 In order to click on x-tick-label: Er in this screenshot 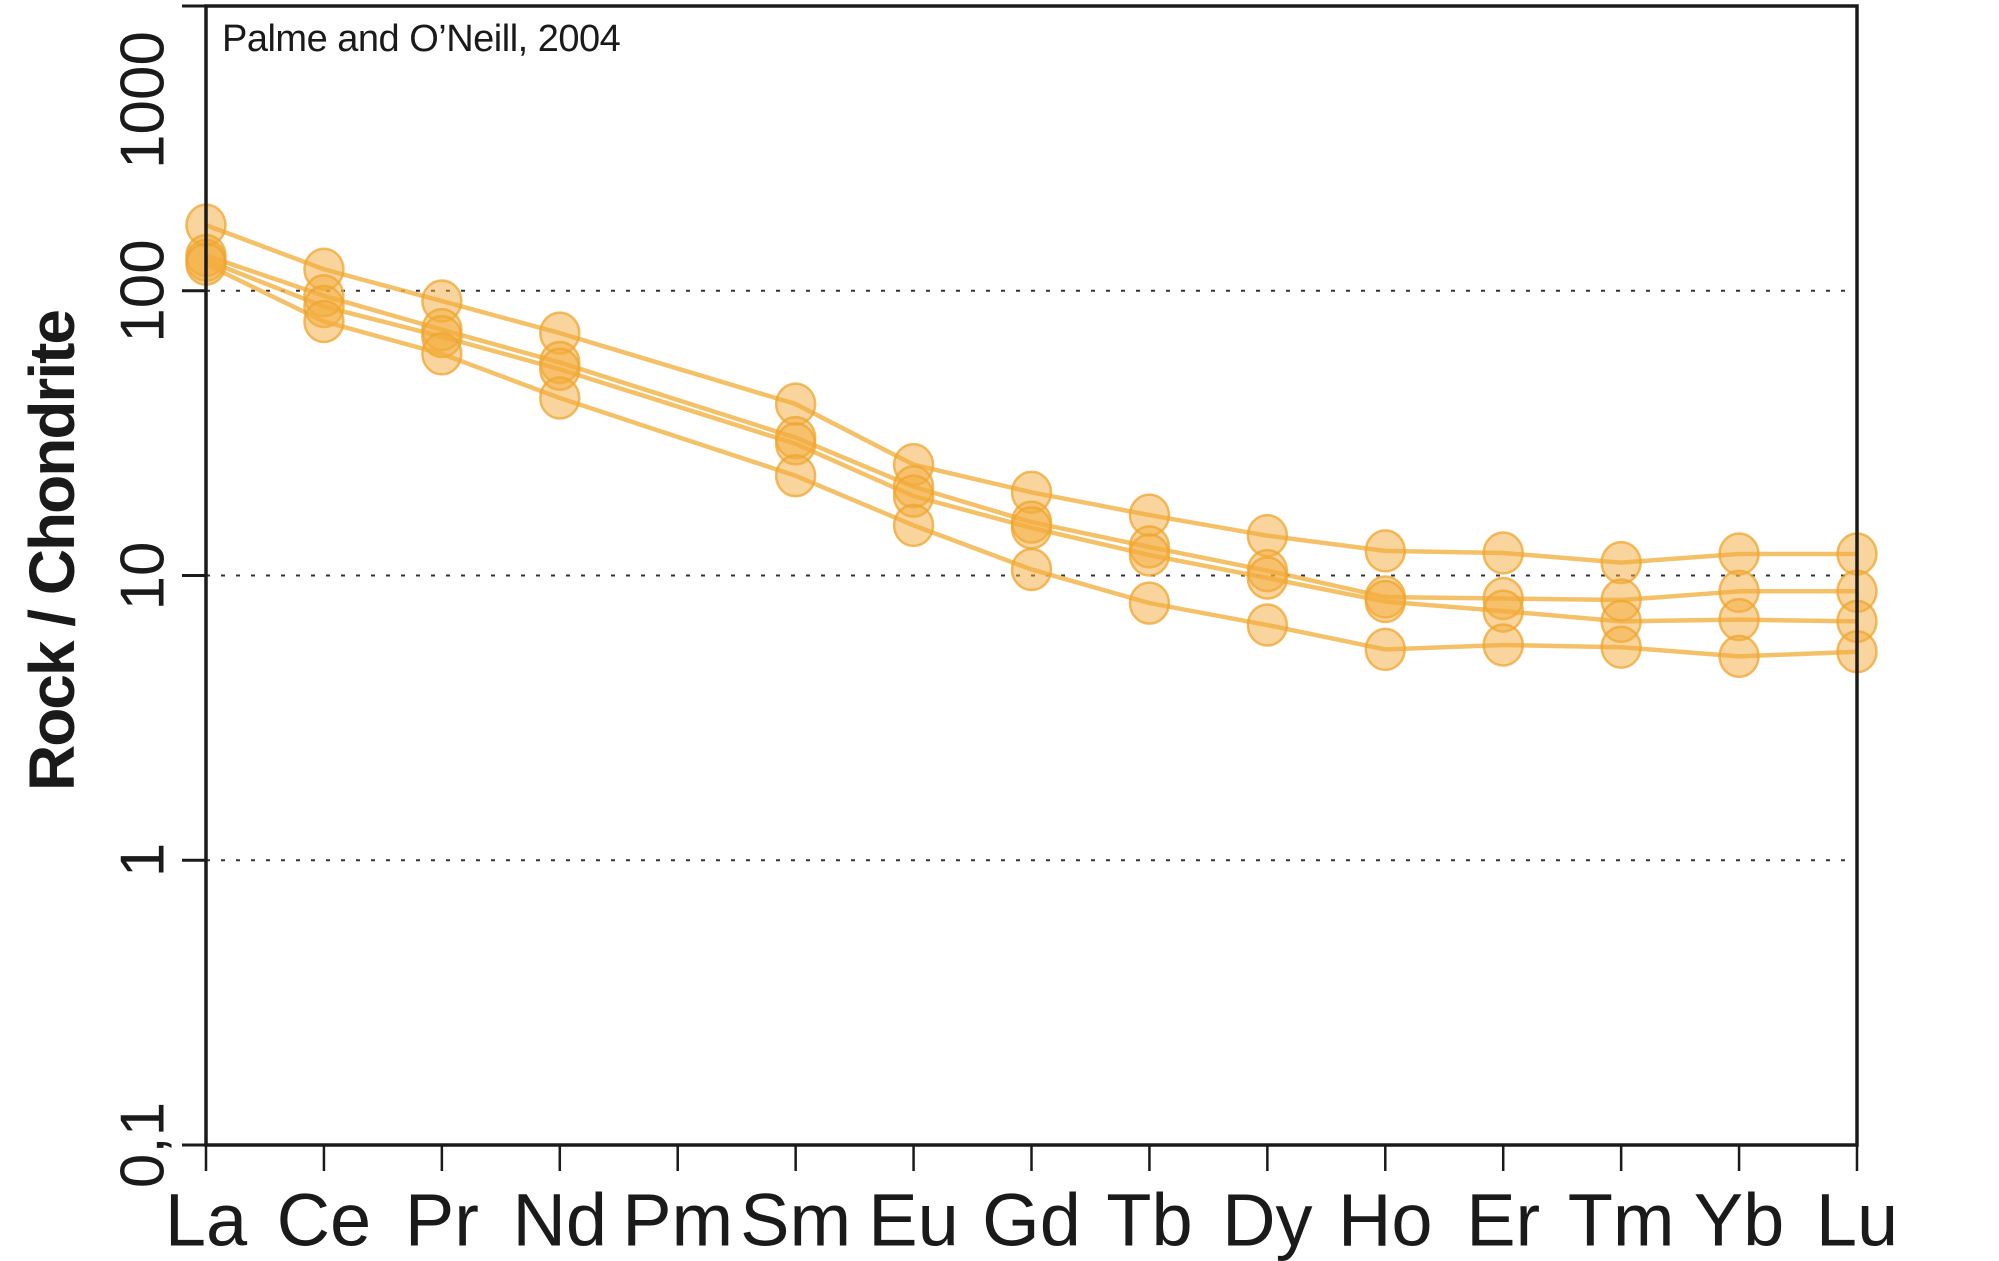, I will do `click(1503, 1219)`.